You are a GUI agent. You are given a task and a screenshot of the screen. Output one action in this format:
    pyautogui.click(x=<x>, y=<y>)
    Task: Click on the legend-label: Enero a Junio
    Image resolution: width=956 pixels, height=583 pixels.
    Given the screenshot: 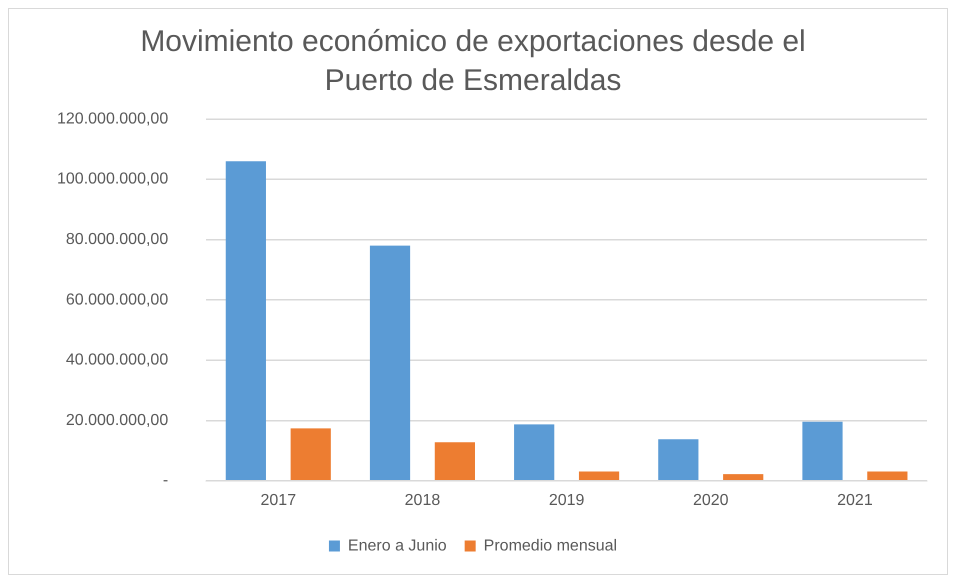 What is the action you would take?
    pyautogui.click(x=397, y=545)
    